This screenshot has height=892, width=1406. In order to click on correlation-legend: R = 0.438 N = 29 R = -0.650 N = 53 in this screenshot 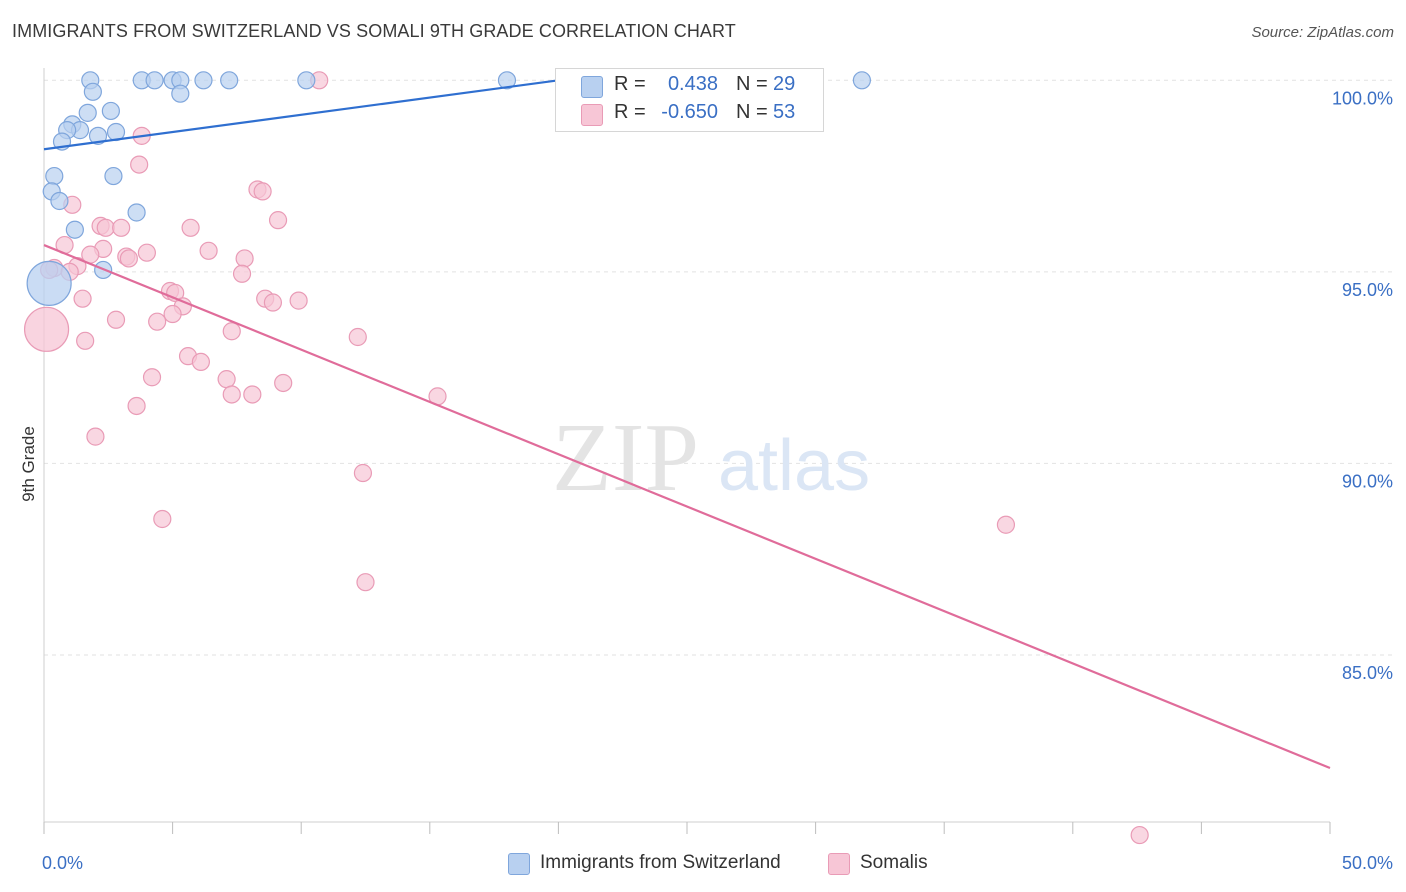, I will do `click(689, 100)`.